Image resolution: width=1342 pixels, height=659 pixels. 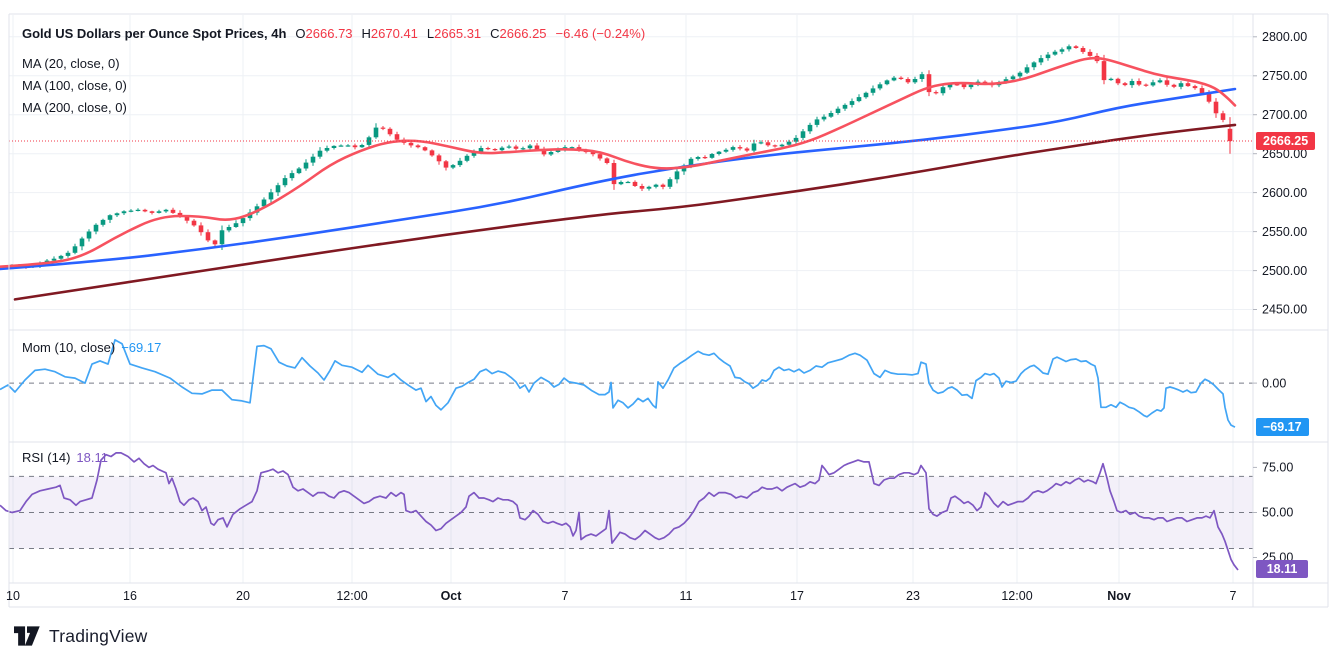 I want to click on momentum-value-badge: −69.17, so click(x=1282, y=427).